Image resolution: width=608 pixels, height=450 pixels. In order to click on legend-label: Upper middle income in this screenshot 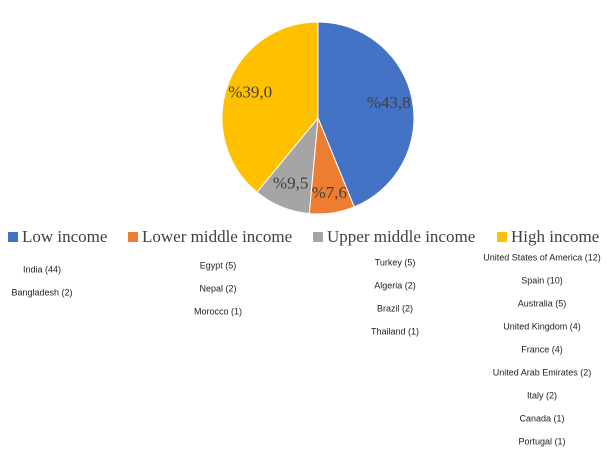, I will do `click(401, 236)`.